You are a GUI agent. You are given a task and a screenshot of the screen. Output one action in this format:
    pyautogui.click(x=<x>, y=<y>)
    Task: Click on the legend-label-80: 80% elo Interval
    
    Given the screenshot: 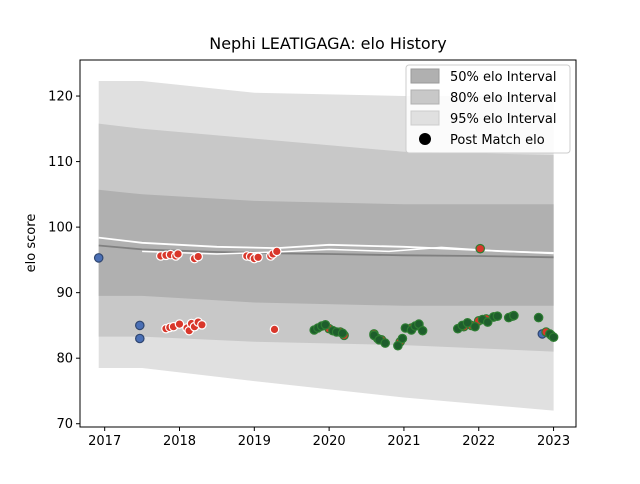 What is the action you would take?
    pyautogui.click(x=503, y=98)
    